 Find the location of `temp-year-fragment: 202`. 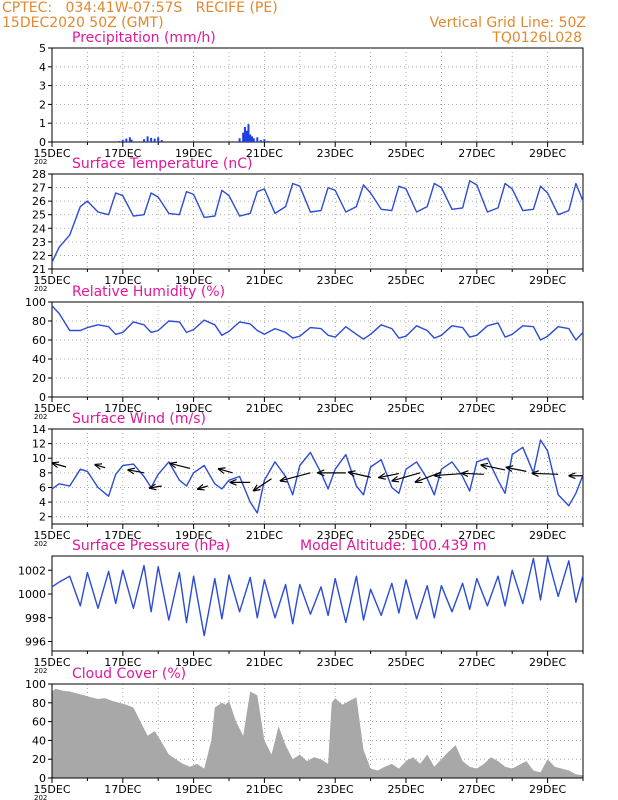

temp-year-fragment: 202 is located at coordinates (40, 289).